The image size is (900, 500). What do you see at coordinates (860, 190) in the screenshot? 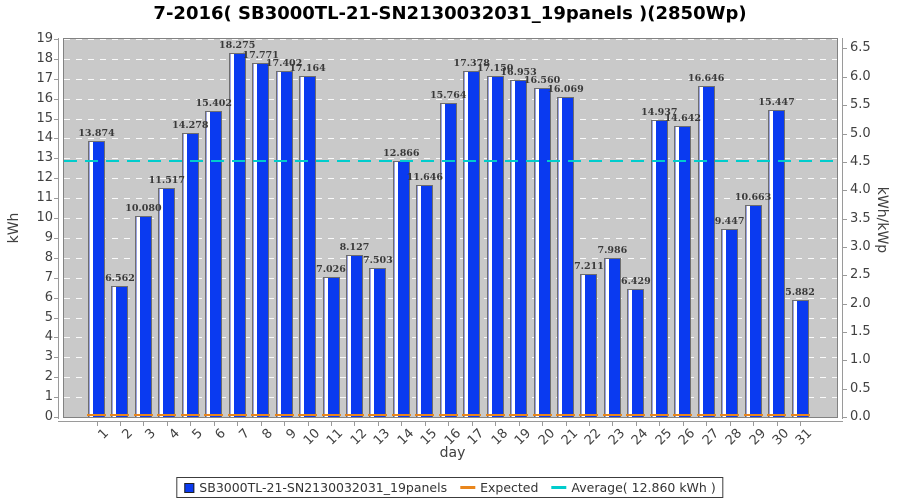
I see `y-axis-tick-label-right: 4.0` at bounding box center [860, 190].